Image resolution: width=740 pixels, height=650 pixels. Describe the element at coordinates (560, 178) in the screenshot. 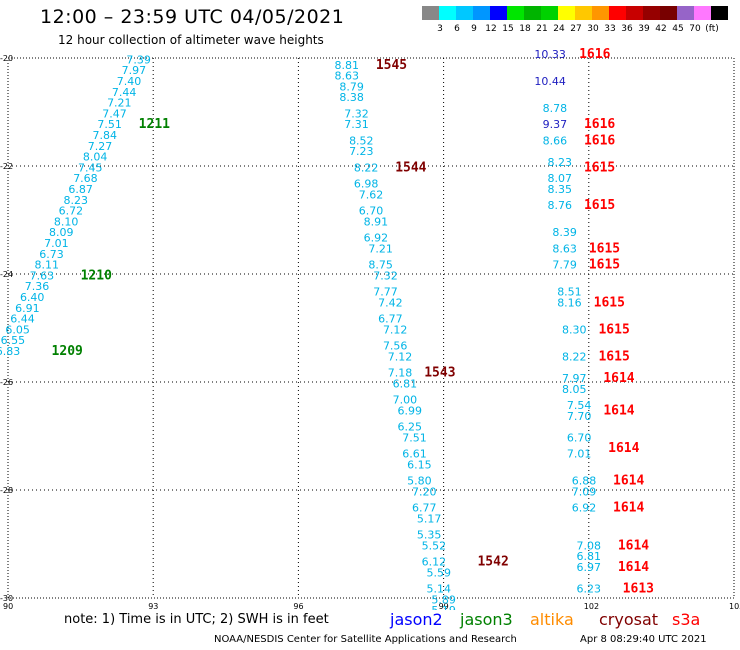

I see `wave-height-label: 8.07` at that location.